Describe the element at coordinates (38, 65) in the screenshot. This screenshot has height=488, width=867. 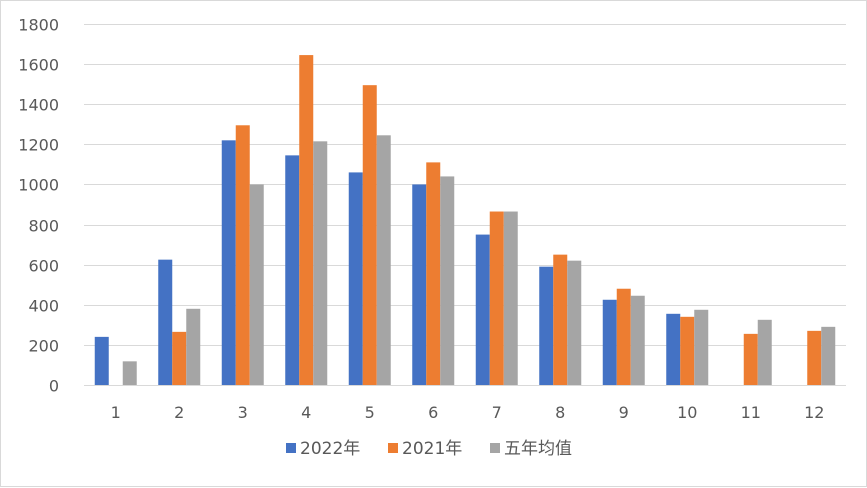
I see `y-tick-label: 1600` at that location.